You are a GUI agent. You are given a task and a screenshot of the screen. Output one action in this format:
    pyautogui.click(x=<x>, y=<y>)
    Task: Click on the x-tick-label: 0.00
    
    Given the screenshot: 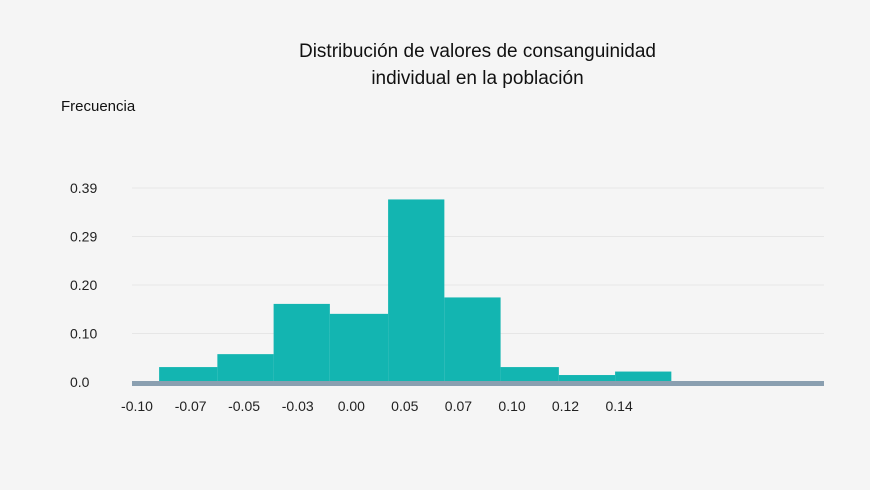 What is the action you would take?
    pyautogui.click(x=351, y=406)
    